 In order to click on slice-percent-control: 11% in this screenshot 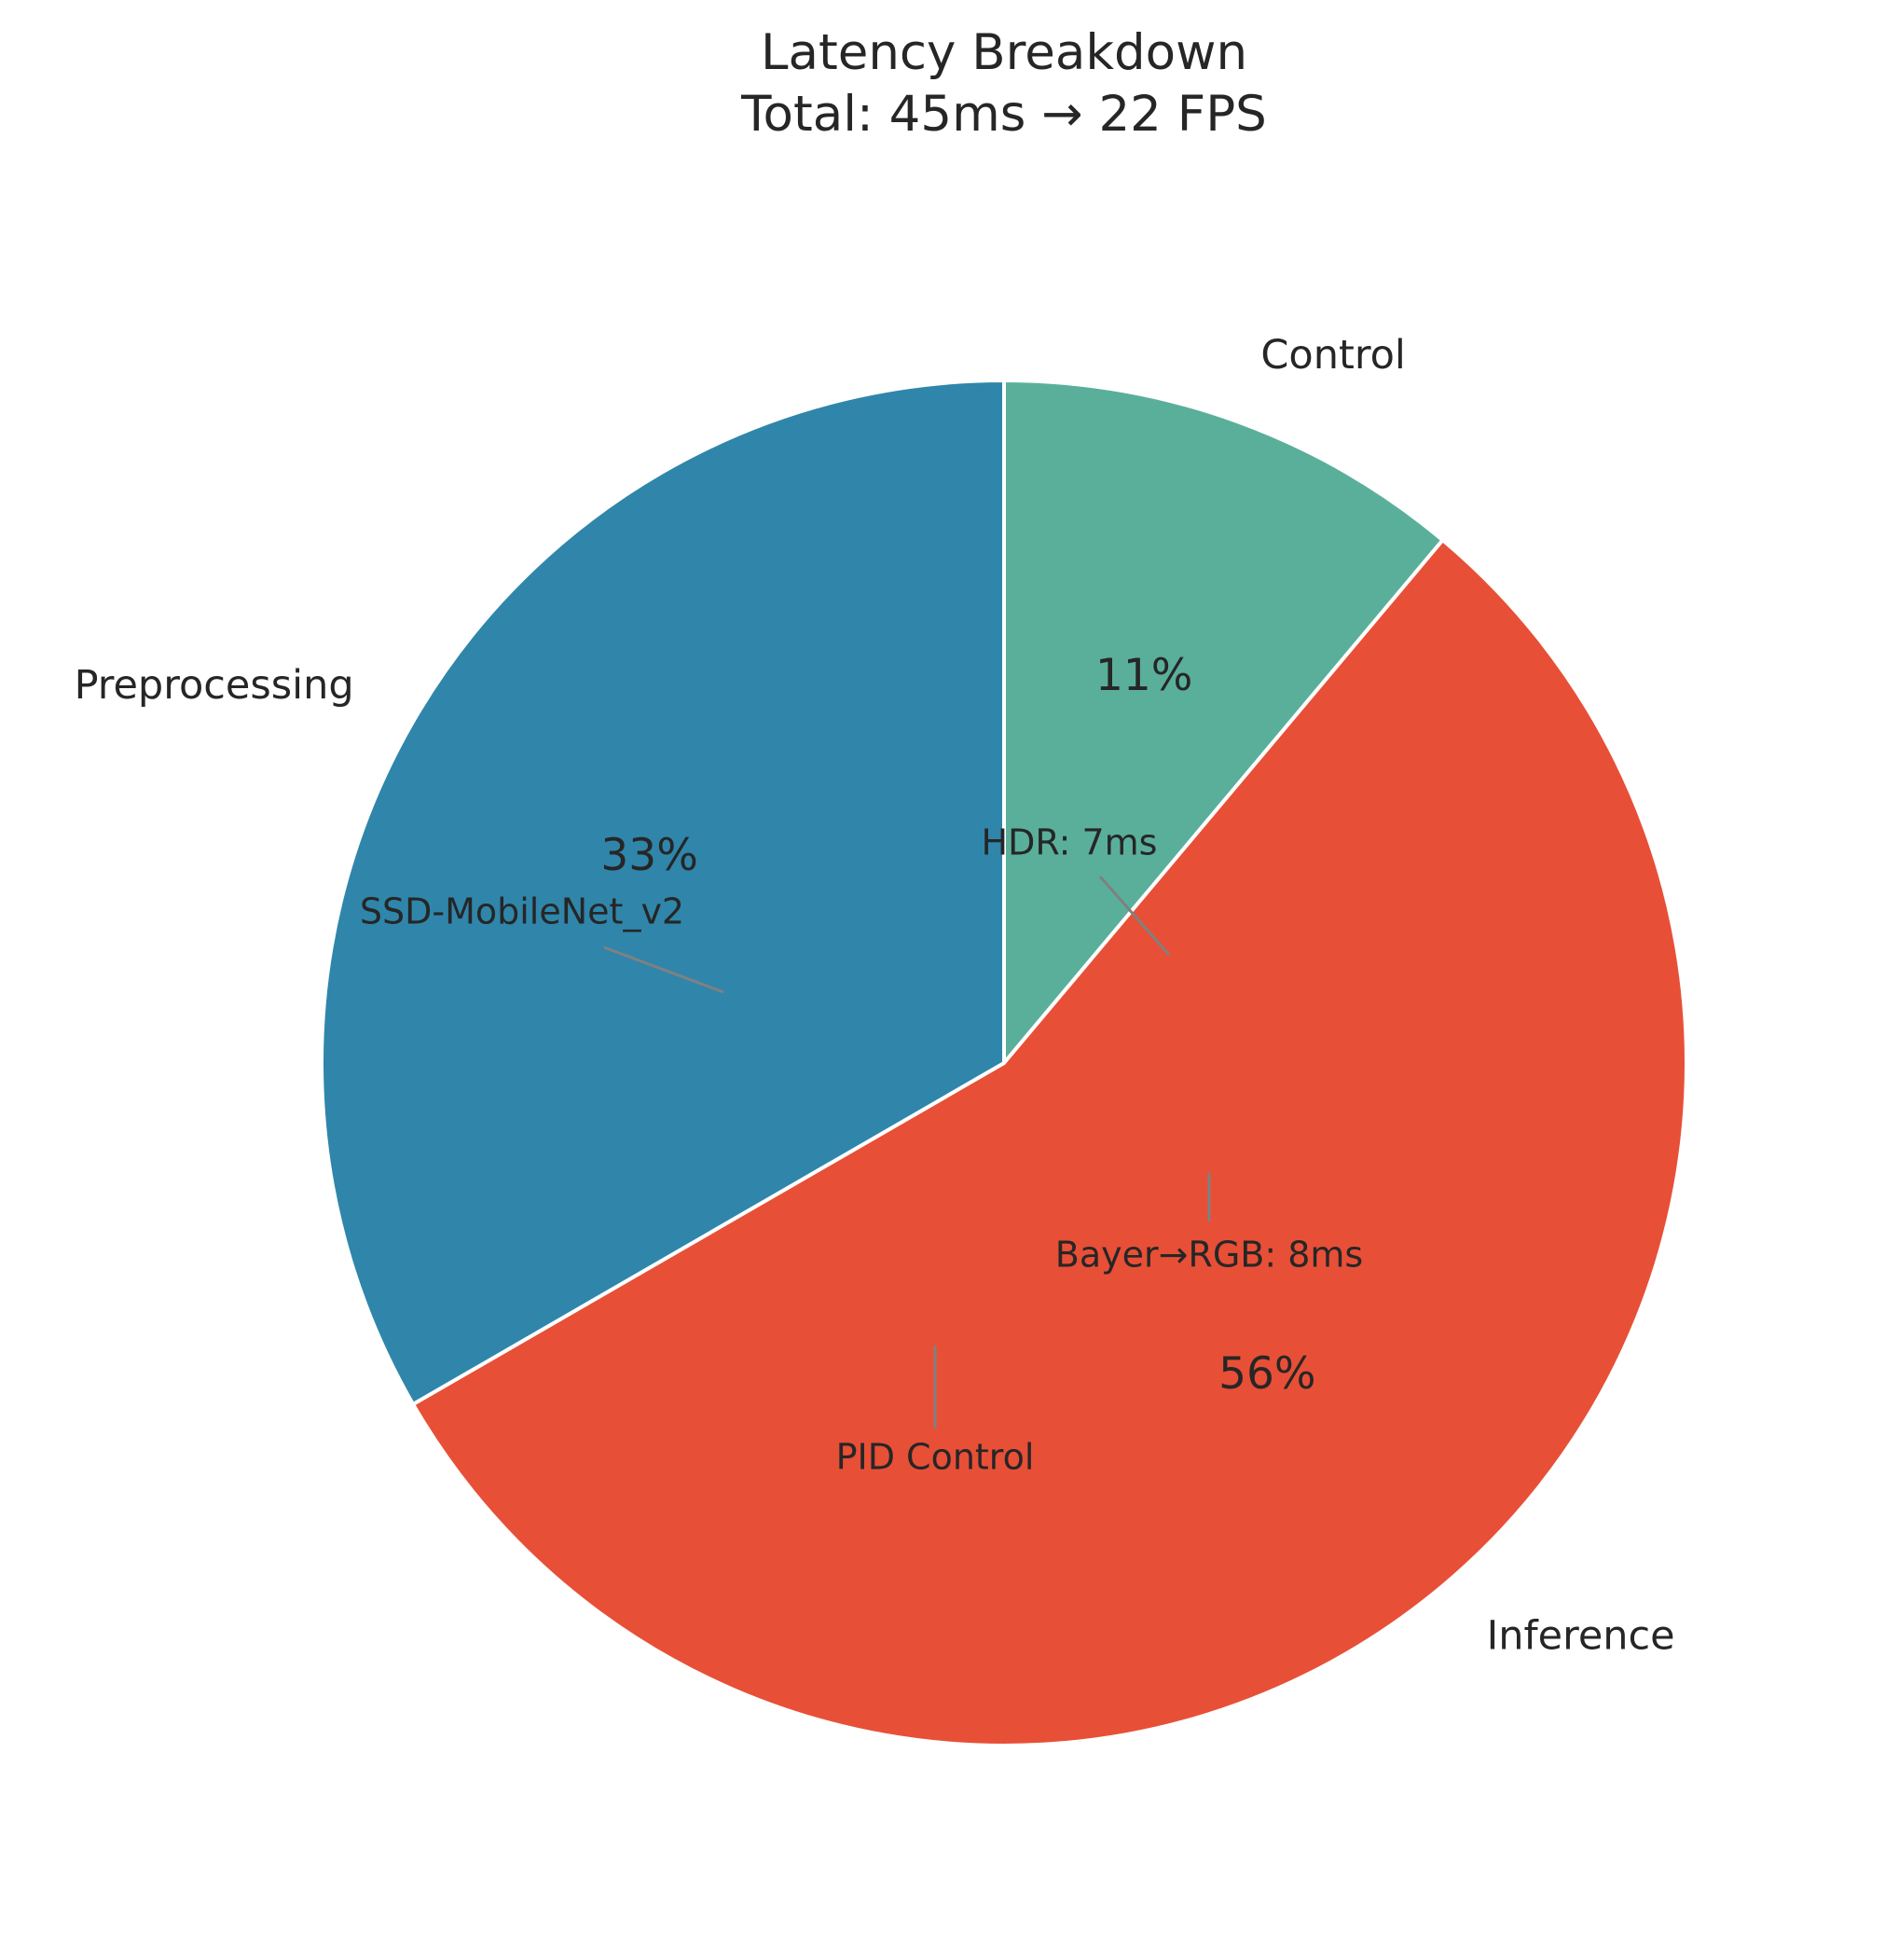, I will do `click(1143, 676)`.